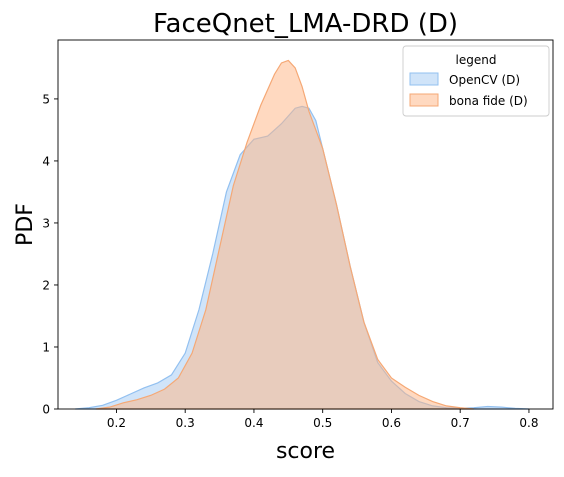 Image resolution: width=564 pixels, height=477 pixels. I want to click on y-axis: 0 1 2 3 4 5, so click(50, 254).